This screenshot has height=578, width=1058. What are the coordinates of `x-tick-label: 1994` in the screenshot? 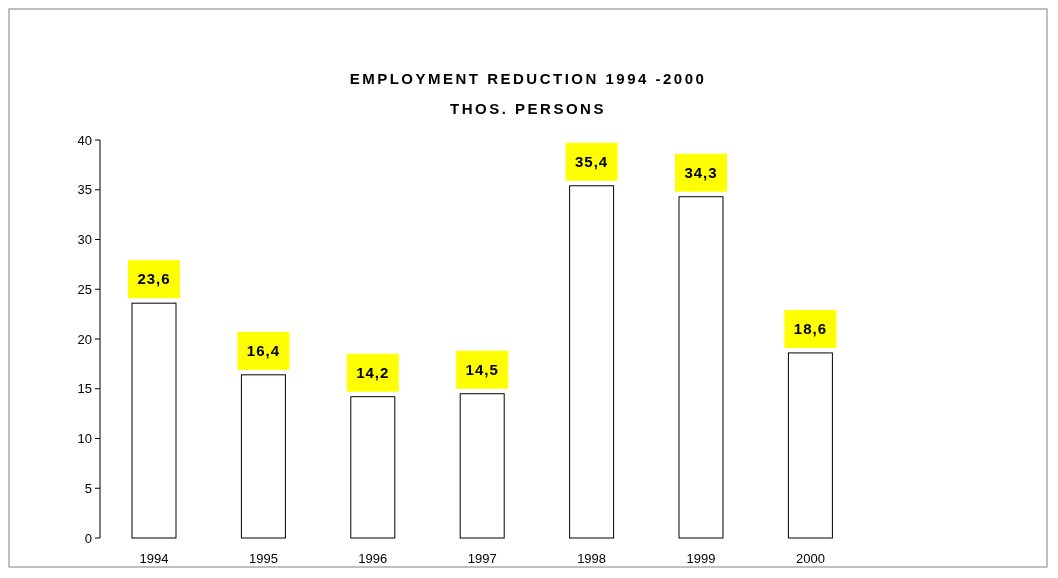 It's located at (154, 558).